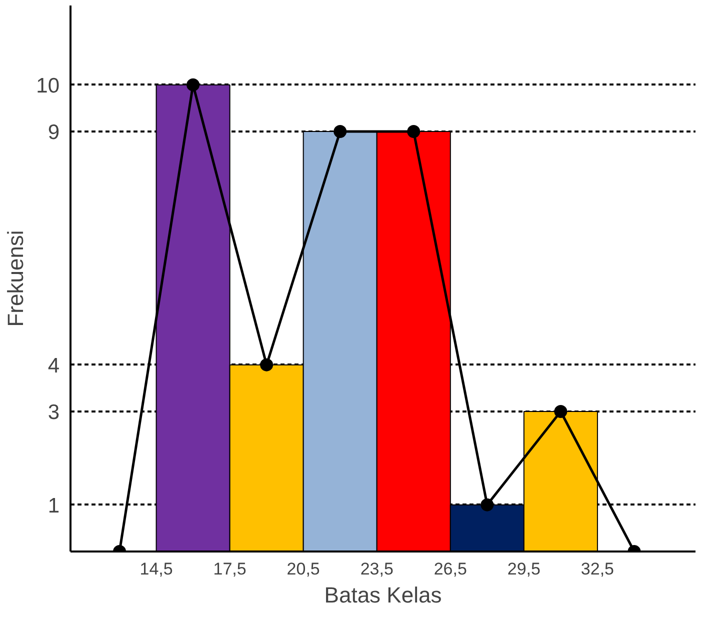  What do you see at coordinates (597, 569) in the screenshot?
I see `x-tick-label: 32,5` at bounding box center [597, 569].